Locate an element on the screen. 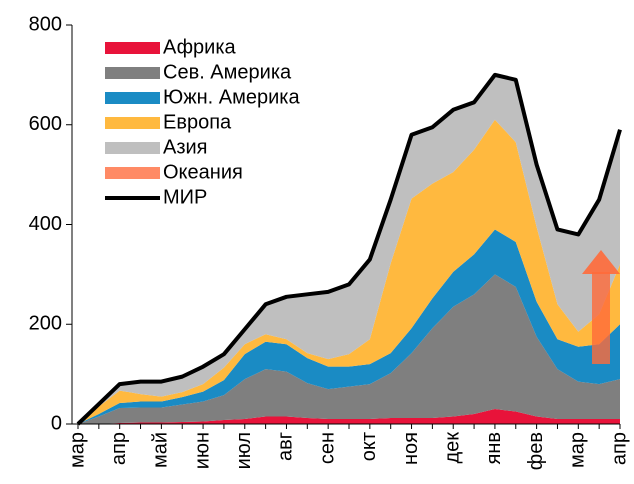 This screenshot has width=634, height=484. legend-label: Европа is located at coordinates (197, 122).